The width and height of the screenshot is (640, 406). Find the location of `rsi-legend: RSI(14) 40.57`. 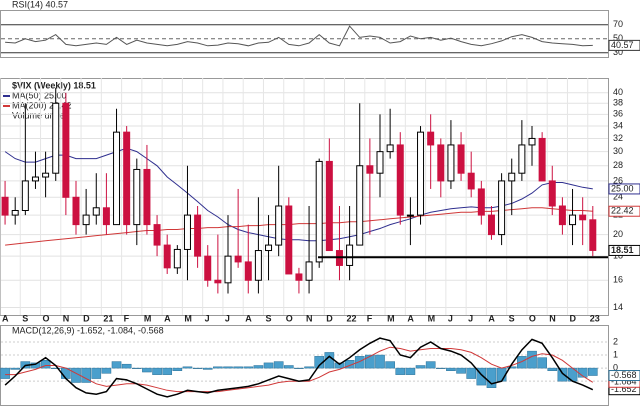

rsi-legend: RSI(14) 40.57 is located at coordinates (40, 4).